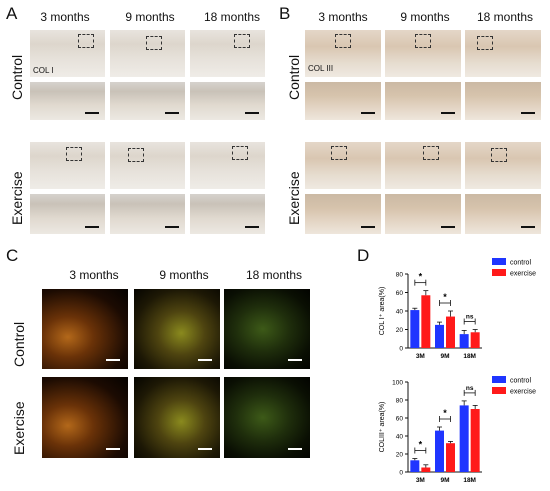  I want to click on panel-b-row-exercise: Exercise, so click(294, 198).